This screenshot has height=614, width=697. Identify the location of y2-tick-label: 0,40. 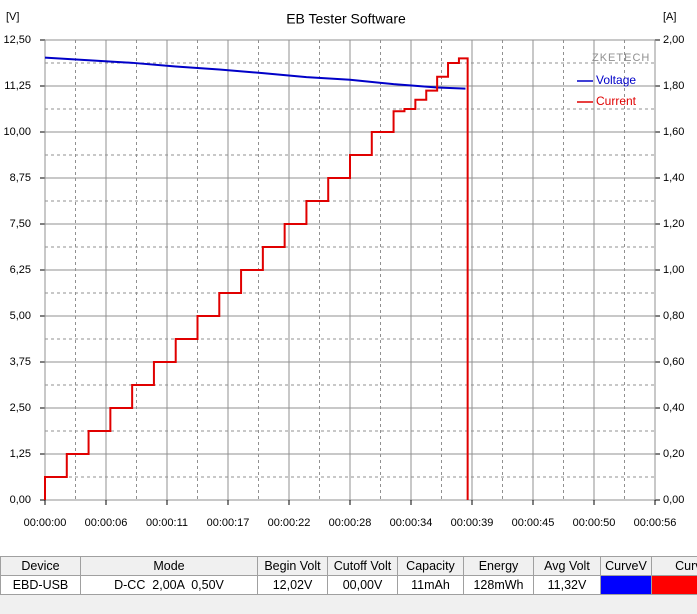
(673, 408).